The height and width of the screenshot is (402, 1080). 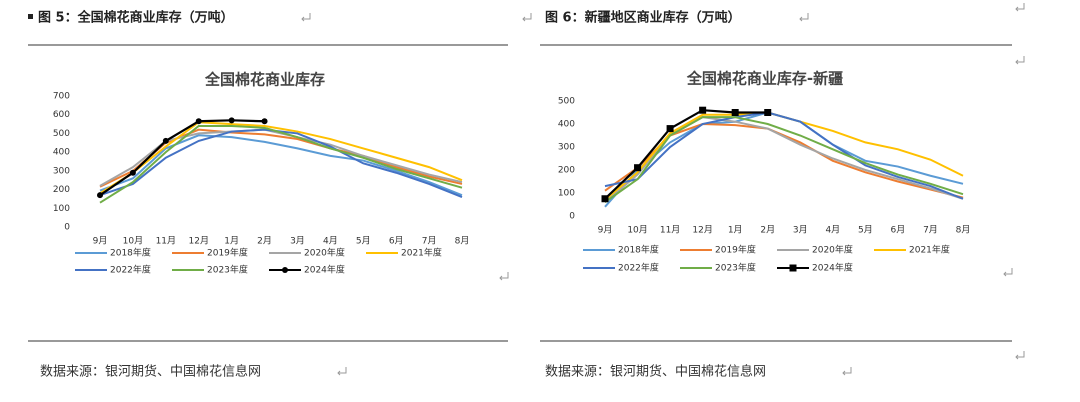 What do you see at coordinates (136, 18) in the screenshot?
I see `caption: 图 5：全国棉花商业库存（万吨）` at bounding box center [136, 18].